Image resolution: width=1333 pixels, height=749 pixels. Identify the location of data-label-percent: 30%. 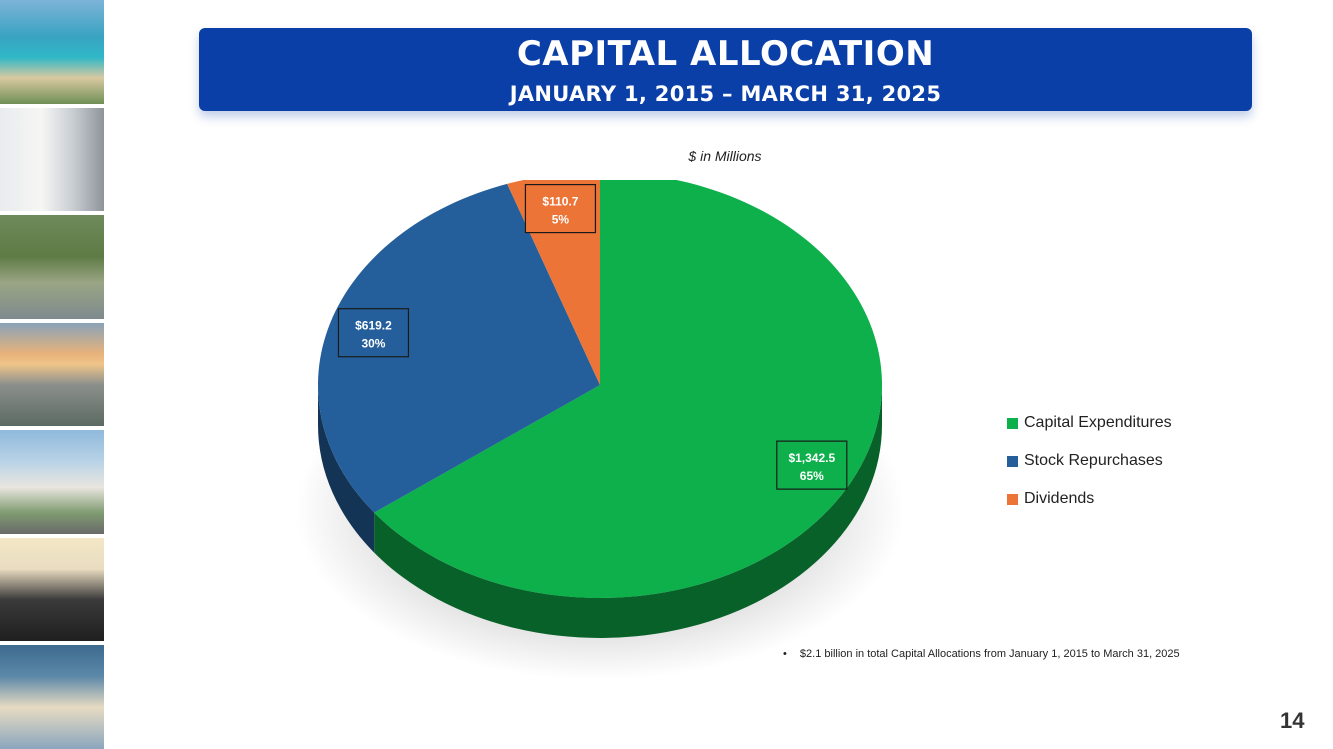
(373, 344).